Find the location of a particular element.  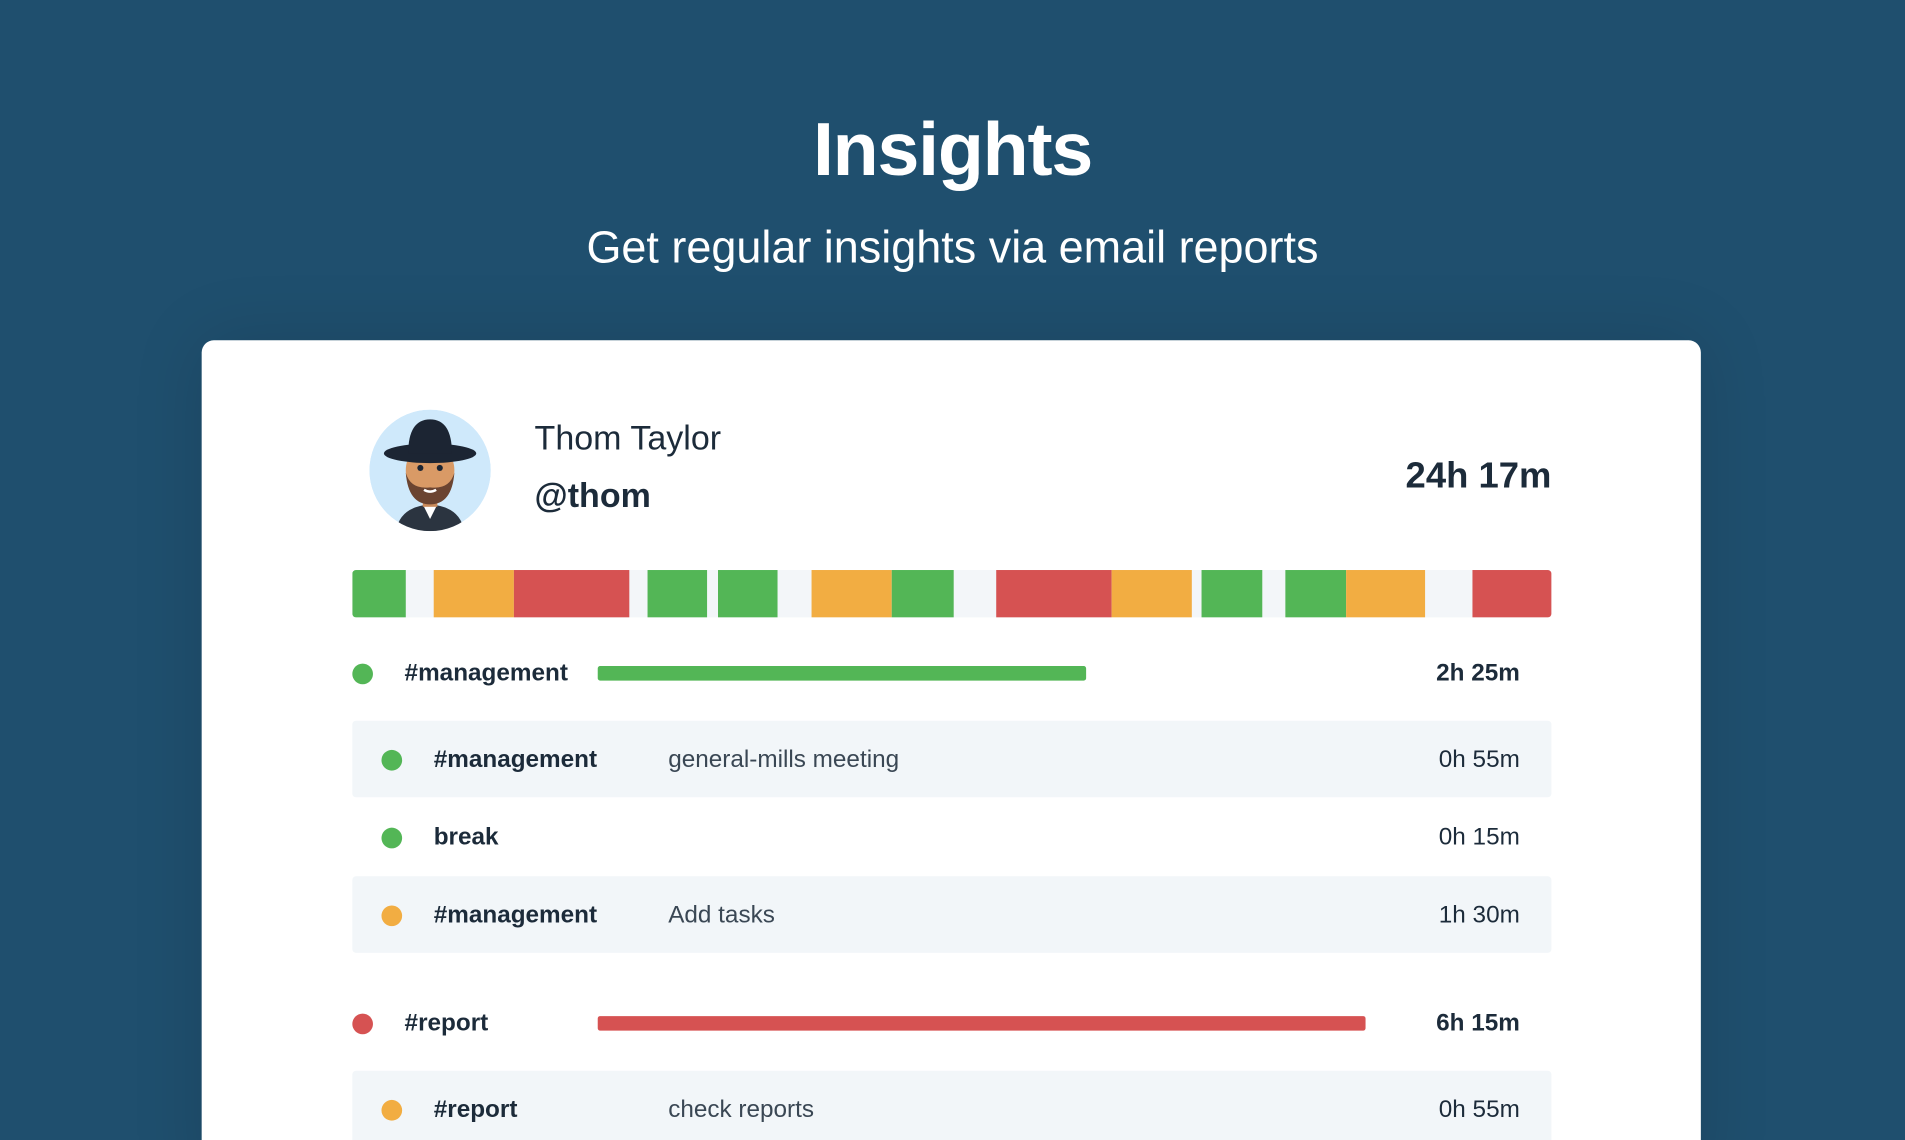

entry-description: Add tasks is located at coordinates (721, 915).